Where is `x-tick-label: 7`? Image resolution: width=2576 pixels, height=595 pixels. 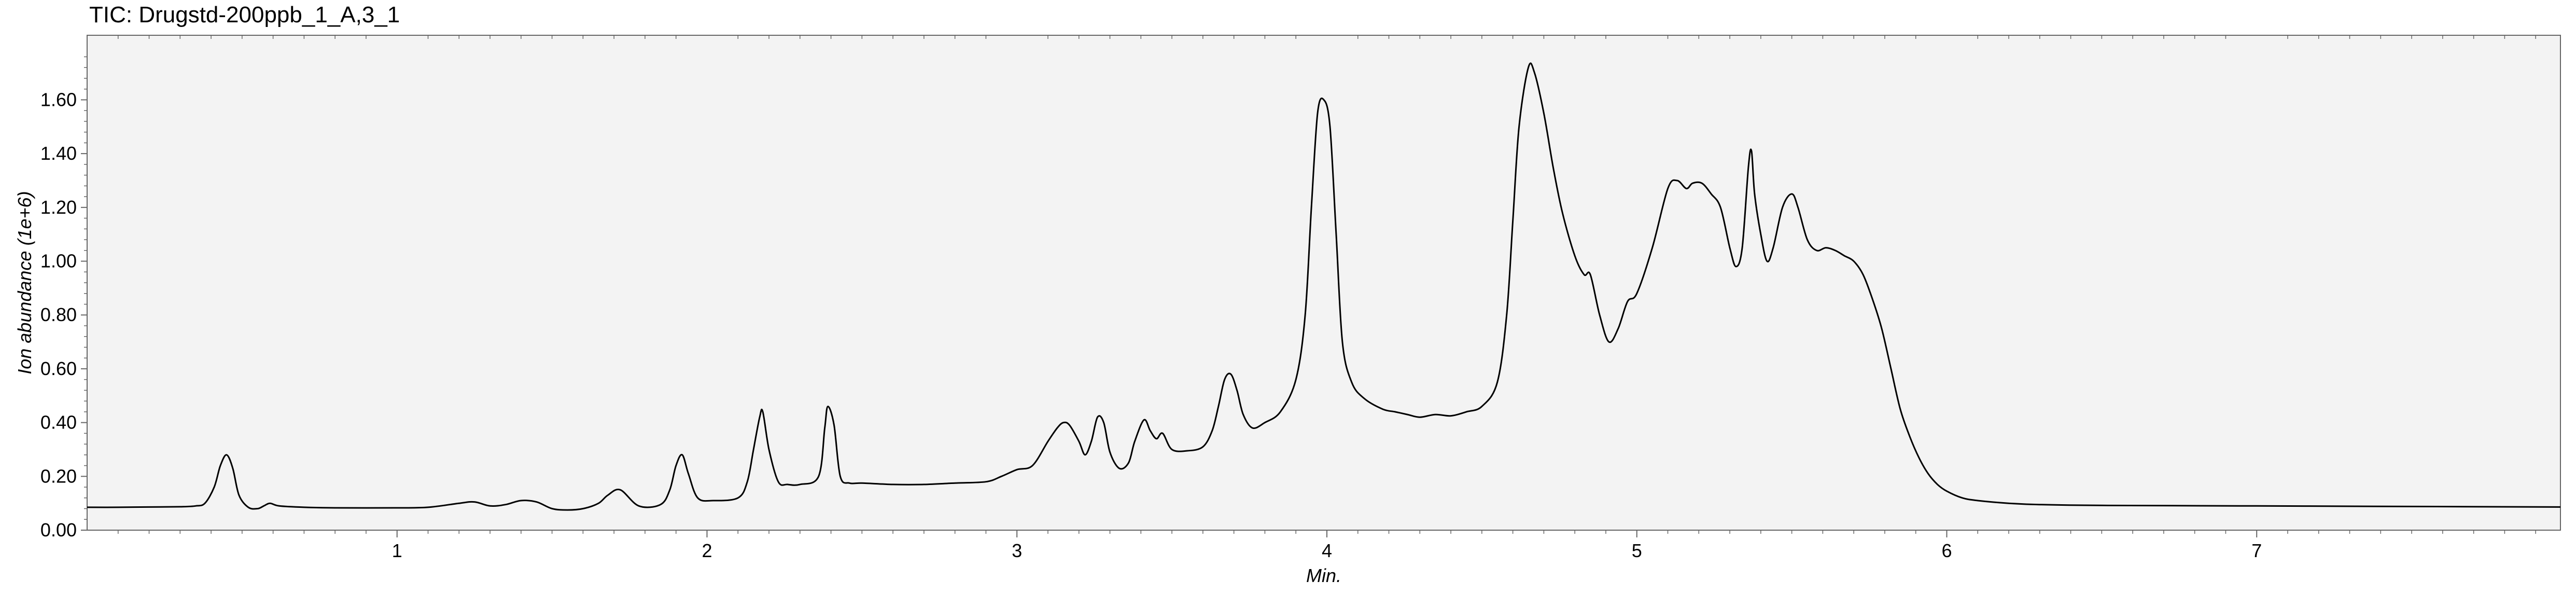
x-tick-label: 7 is located at coordinates (2256, 550).